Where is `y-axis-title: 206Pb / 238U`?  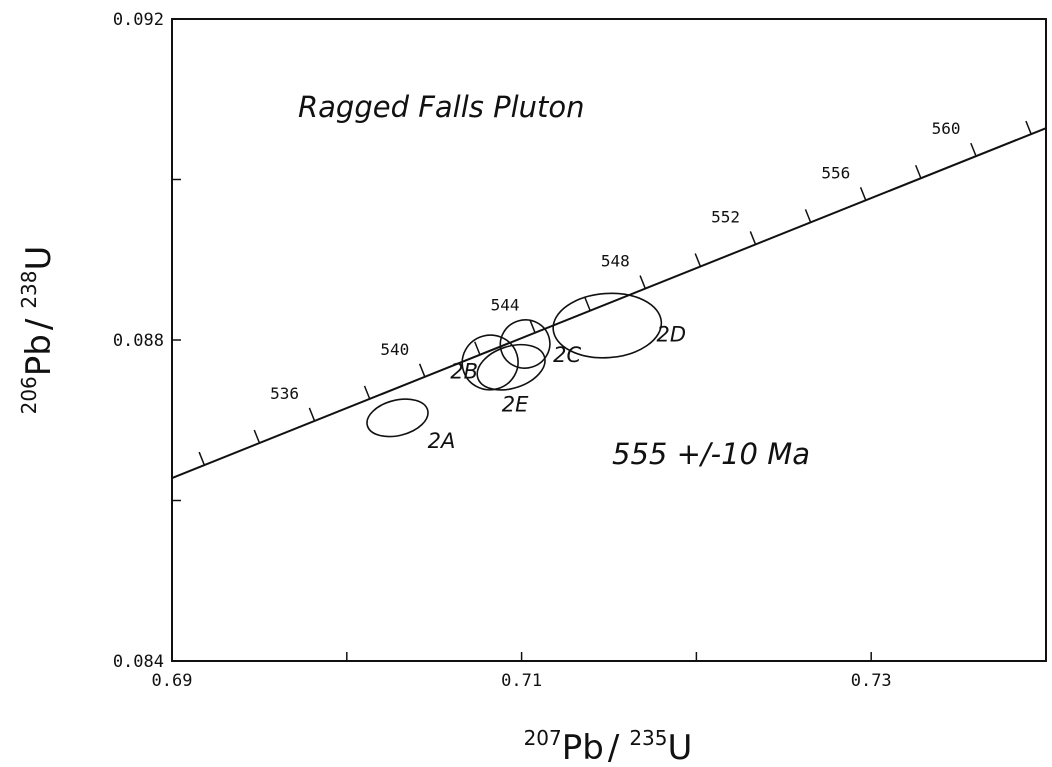
y-axis-title: 206Pb / 238U is located at coordinates (38, 330).